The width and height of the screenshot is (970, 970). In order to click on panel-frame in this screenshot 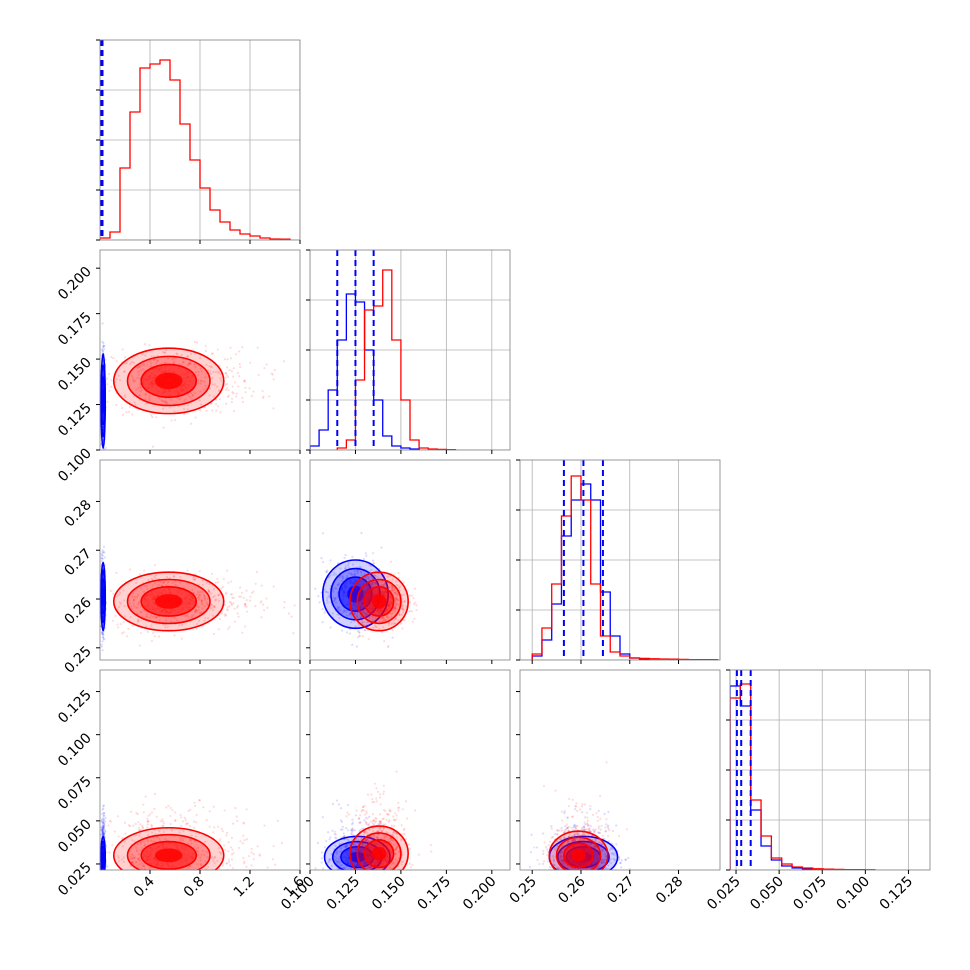, I will do `click(200, 350)`.